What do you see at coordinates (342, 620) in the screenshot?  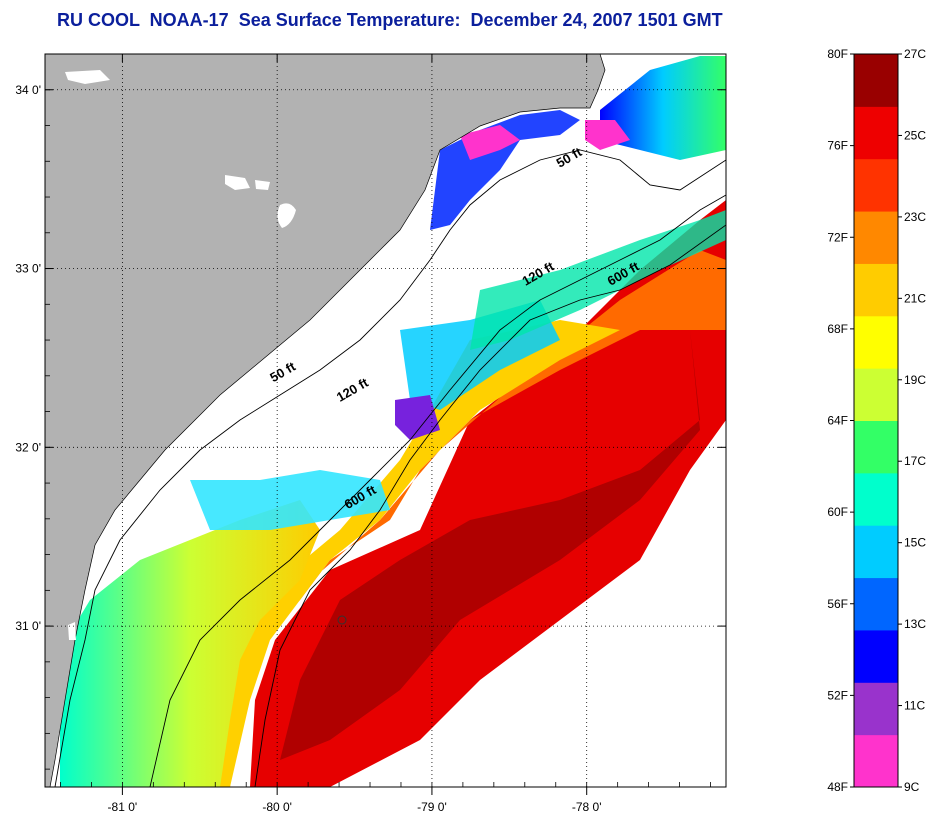 I see `buoy-marker` at bounding box center [342, 620].